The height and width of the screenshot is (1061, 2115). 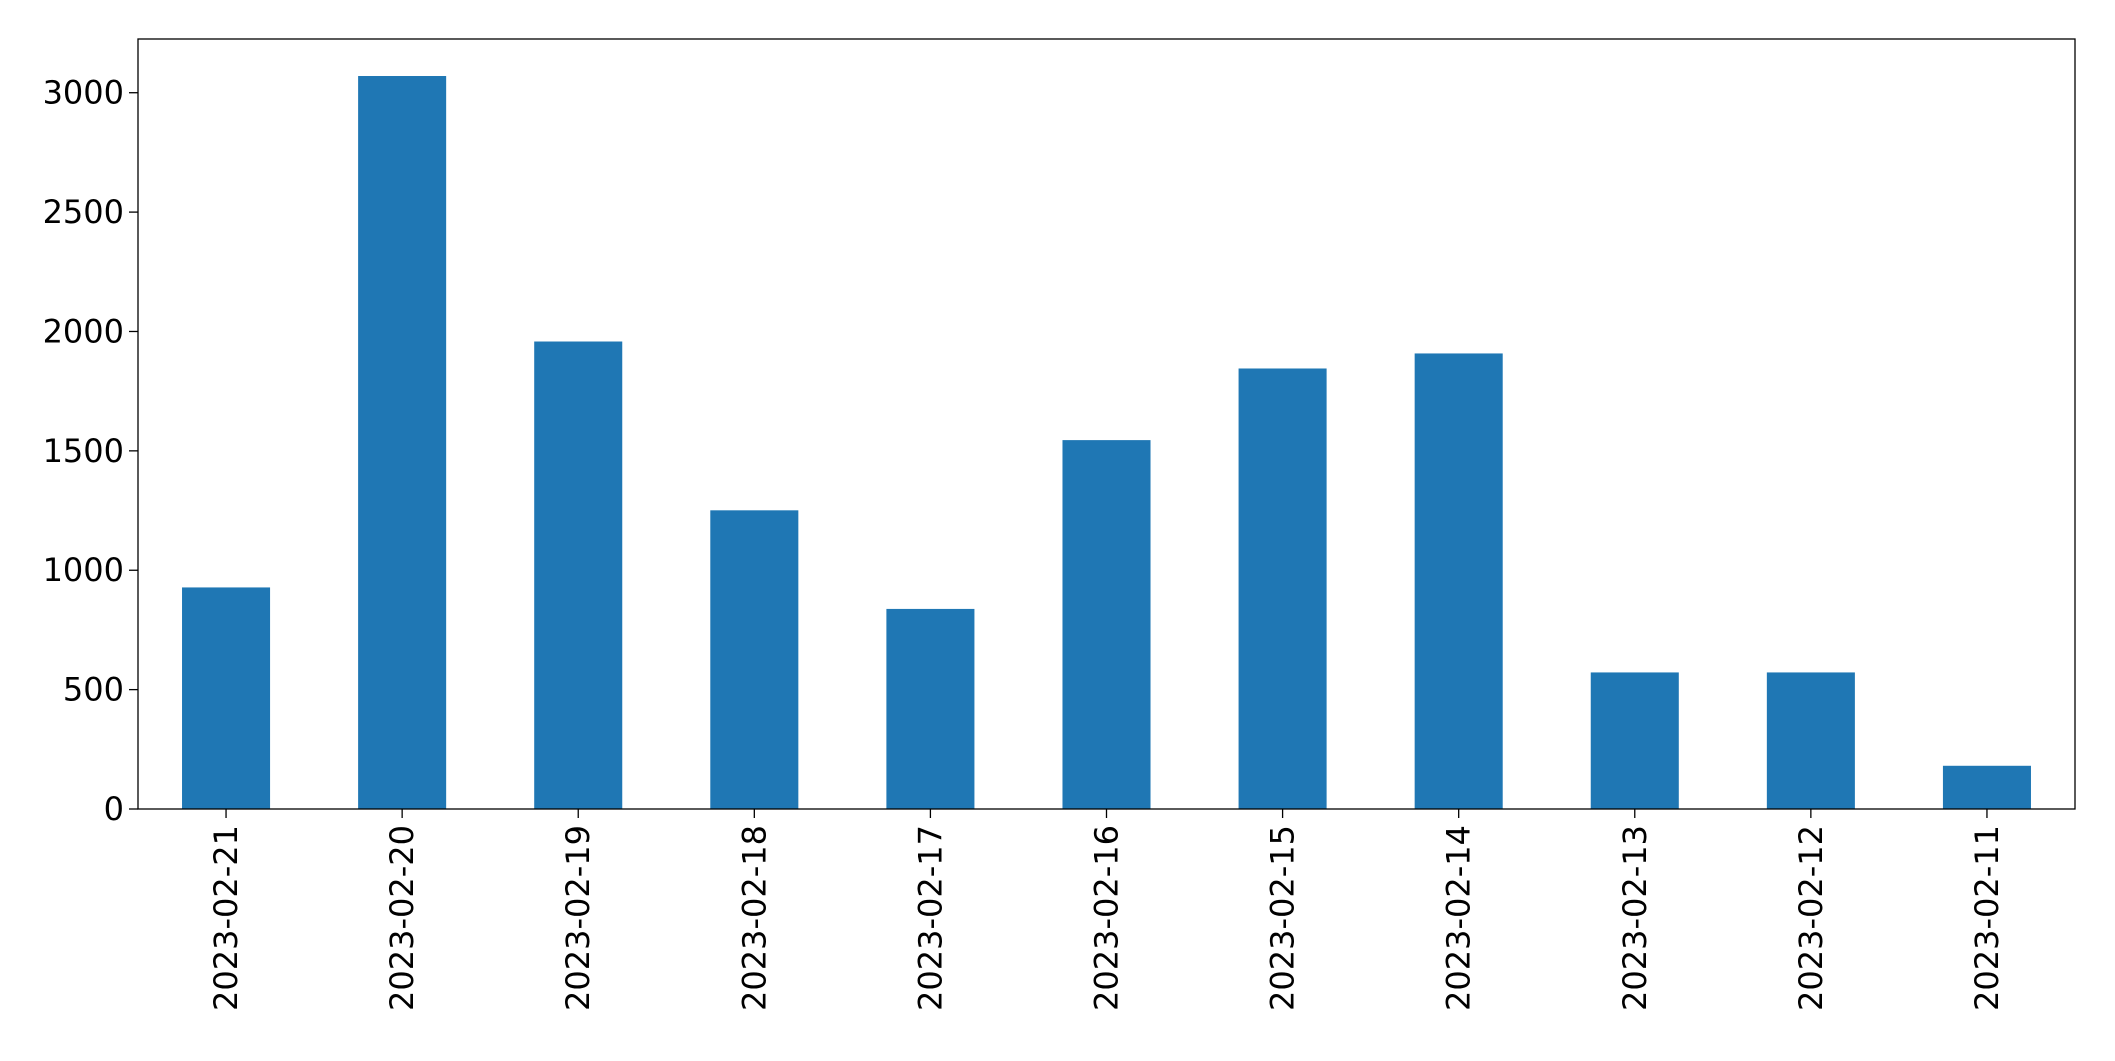 What do you see at coordinates (578, 918) in the screenshot?
I see `x-tick-label: 2023-02-19` at bounding box center [578, 918].